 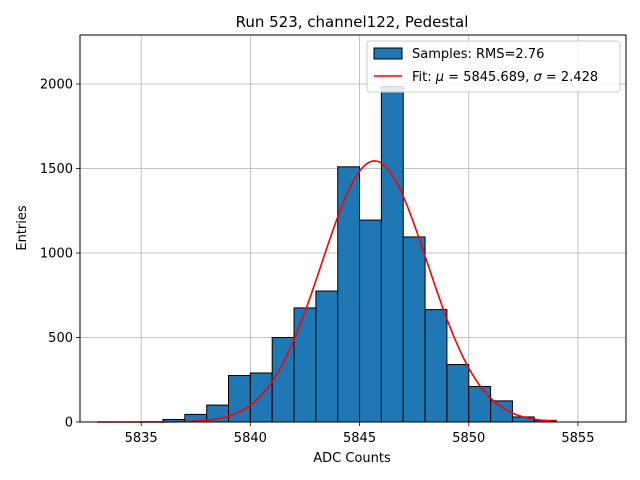 I want to click on legend-samples-label: Samples: RMS=2.76, so click(x=478, y=54).